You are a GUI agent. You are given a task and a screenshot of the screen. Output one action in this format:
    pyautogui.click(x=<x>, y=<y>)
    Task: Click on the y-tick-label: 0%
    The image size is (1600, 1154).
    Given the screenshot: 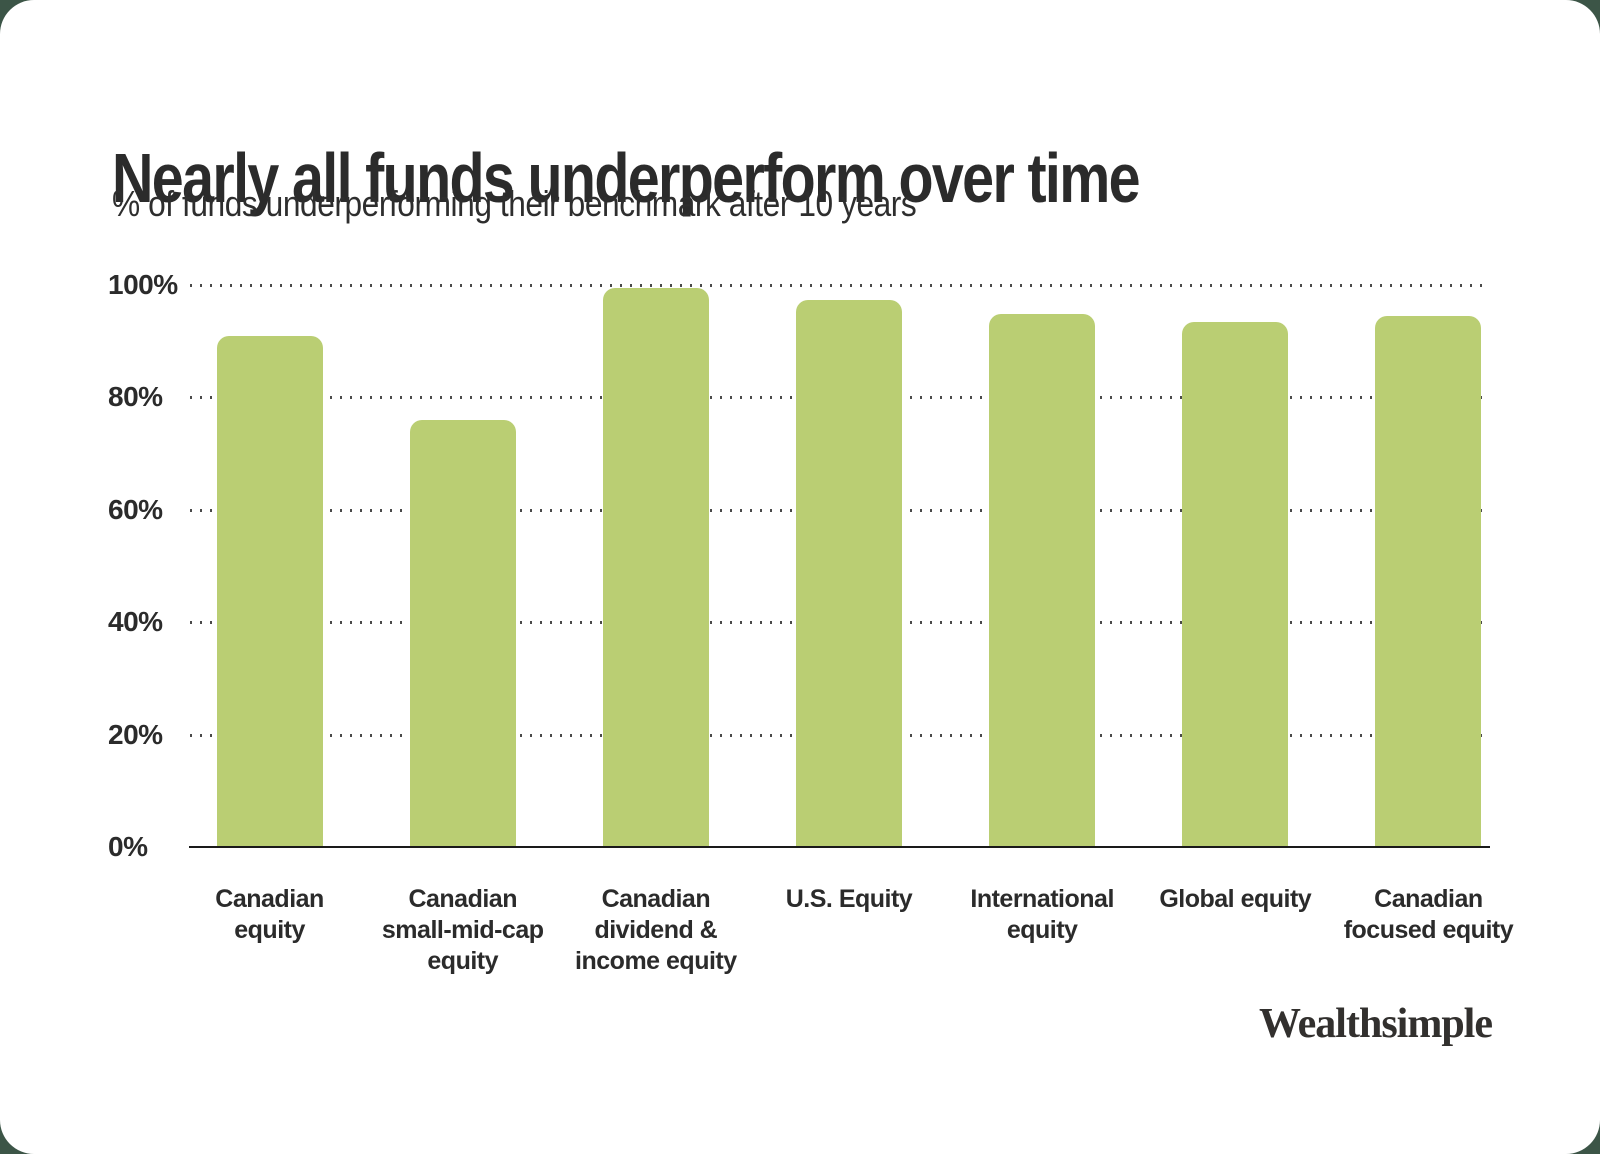 What is the action you would take?
    pyautogui.click(x=128, y=846)
    